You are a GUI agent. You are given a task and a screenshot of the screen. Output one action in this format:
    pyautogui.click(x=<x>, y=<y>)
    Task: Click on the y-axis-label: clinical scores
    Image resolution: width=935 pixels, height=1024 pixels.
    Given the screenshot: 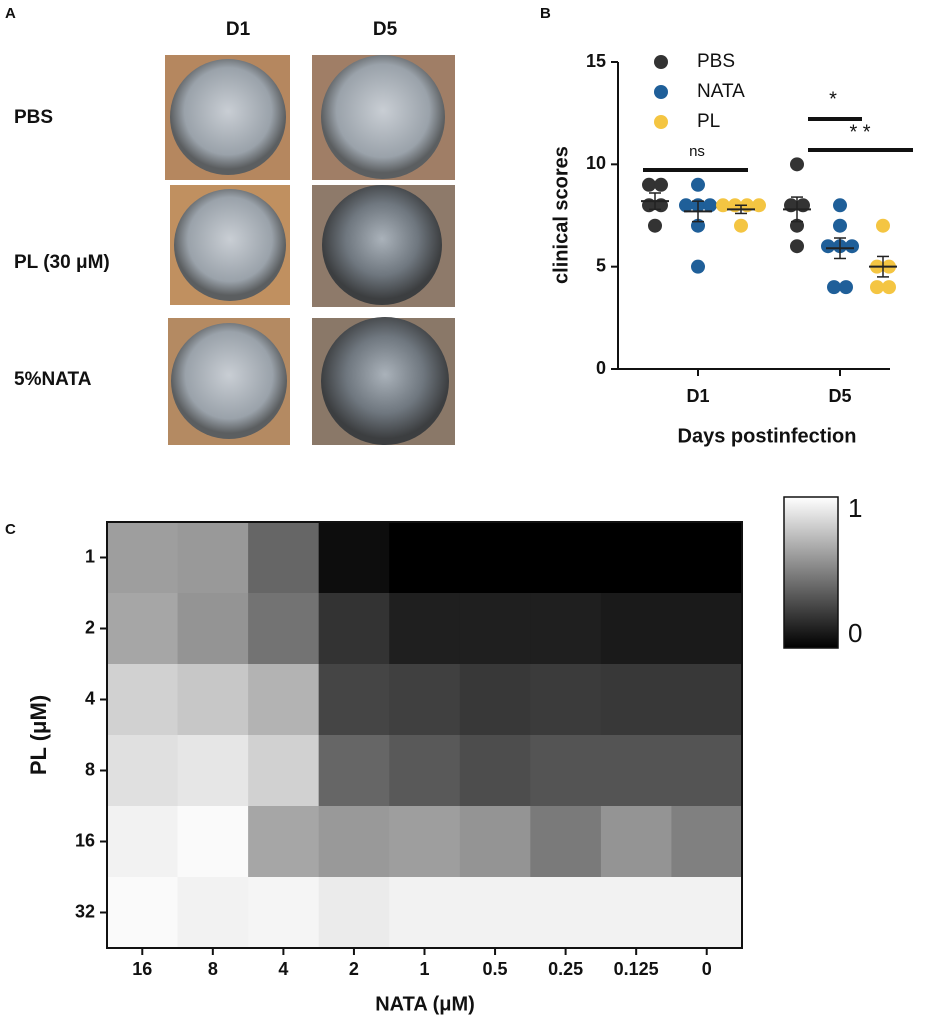 What is the action you would take?
    pyautogui.click(x=561, y=215)
    